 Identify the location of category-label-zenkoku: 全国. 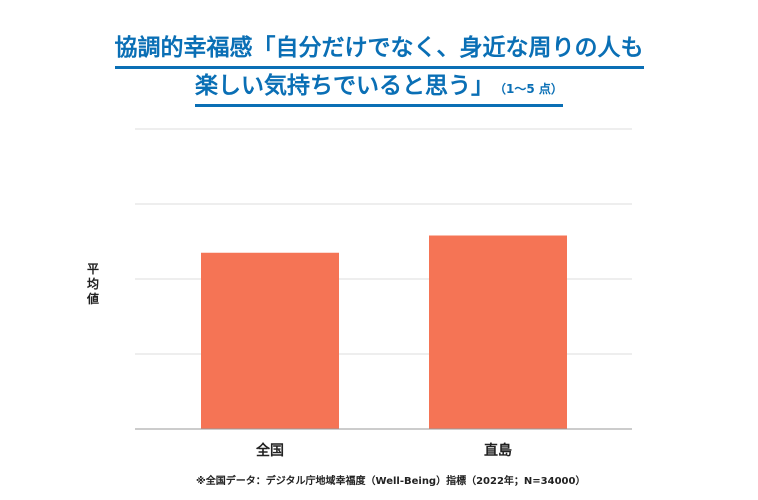
(270, 451).